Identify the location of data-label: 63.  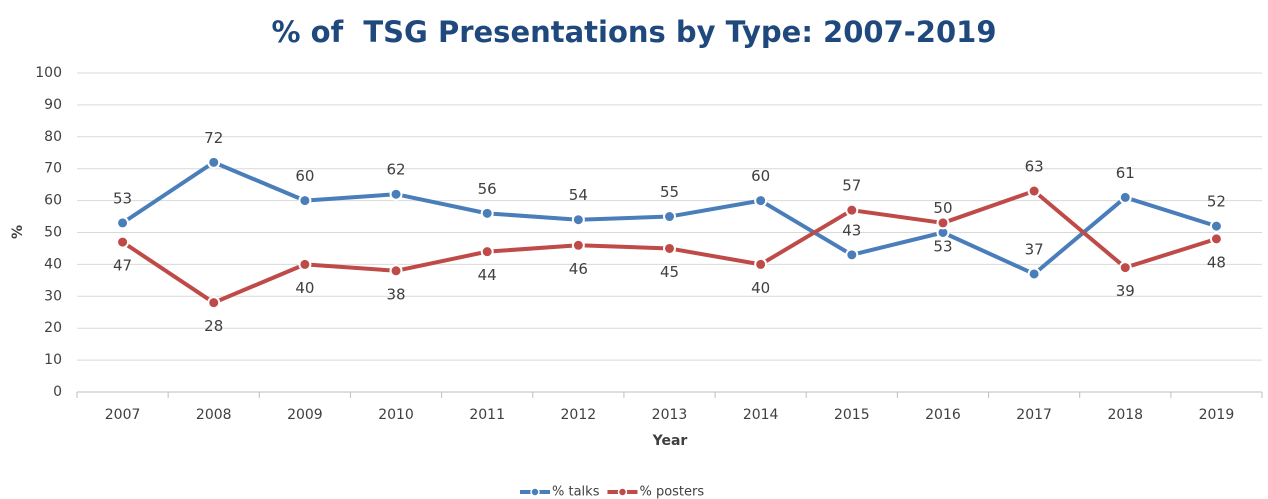
(1034, 167).